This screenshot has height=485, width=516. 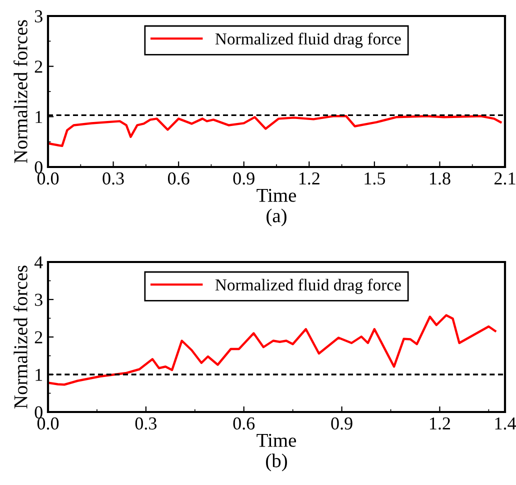 What do you see at coordinates (505, 423) in the screenshot?
I see `x-tick-label: 1.4` at bounding box center [505, 423].